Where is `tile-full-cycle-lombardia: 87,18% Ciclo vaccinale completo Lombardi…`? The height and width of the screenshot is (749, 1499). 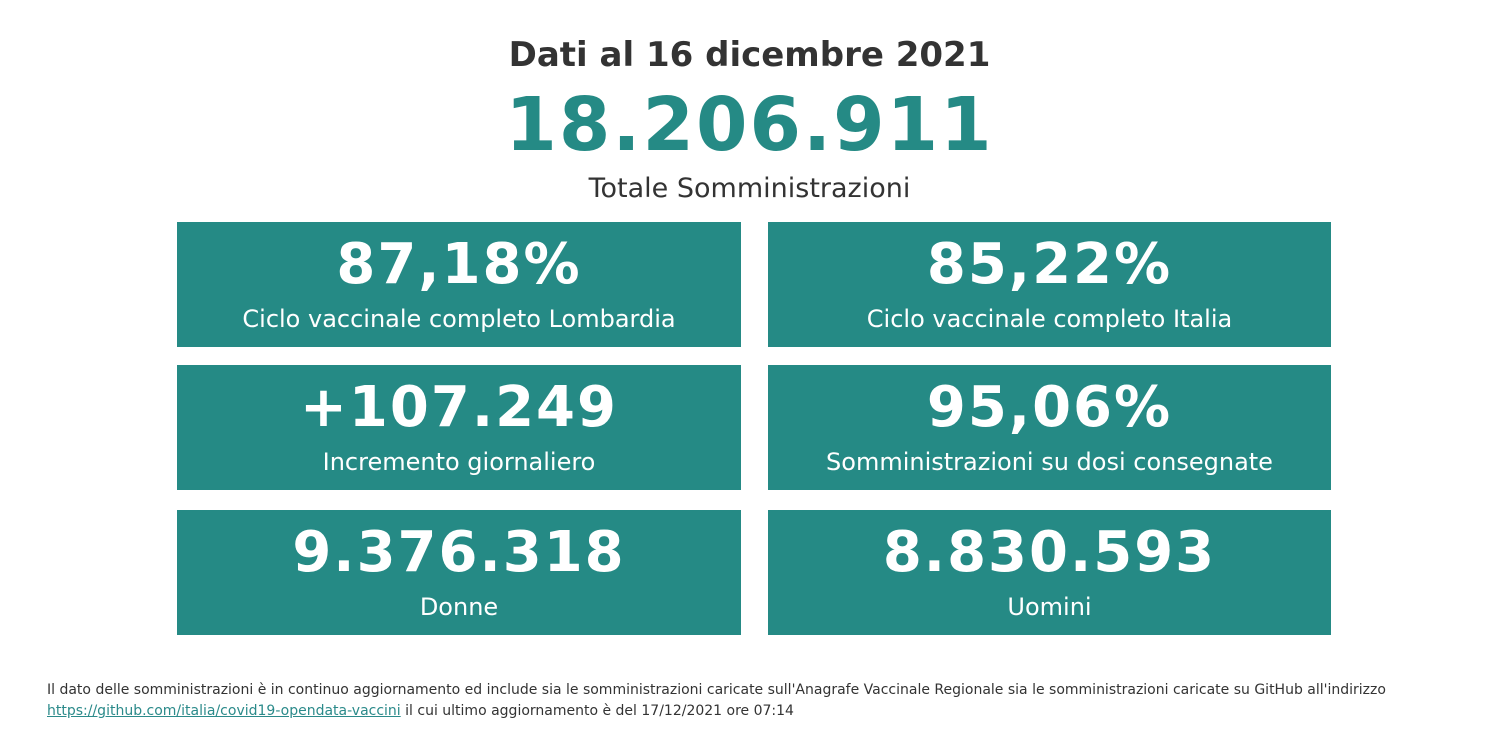 tile-full-cycle-lombardia: 87,18% Ciclo vaccinale completo Lombardi… is located at coordinates (459, 284).